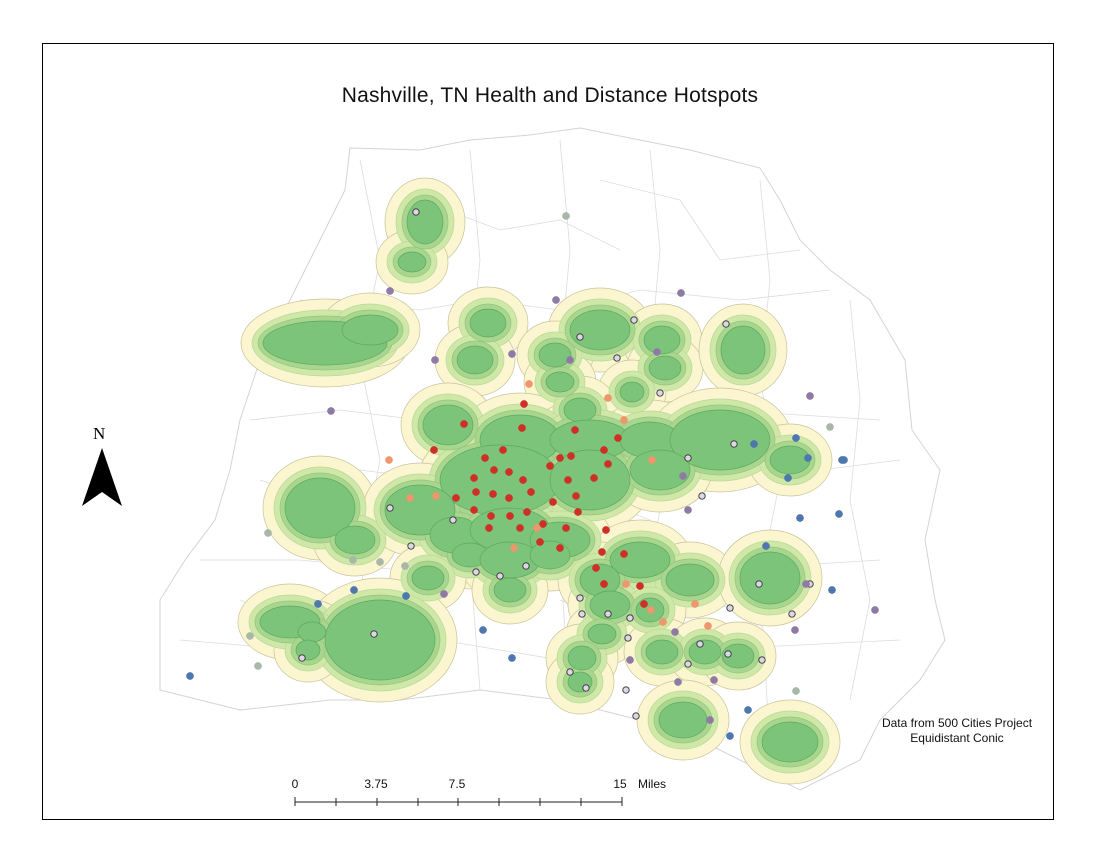  Describe the element at coordinates (295, 784) in the screenshot. I see `scale-tick-label: 0` at that location.